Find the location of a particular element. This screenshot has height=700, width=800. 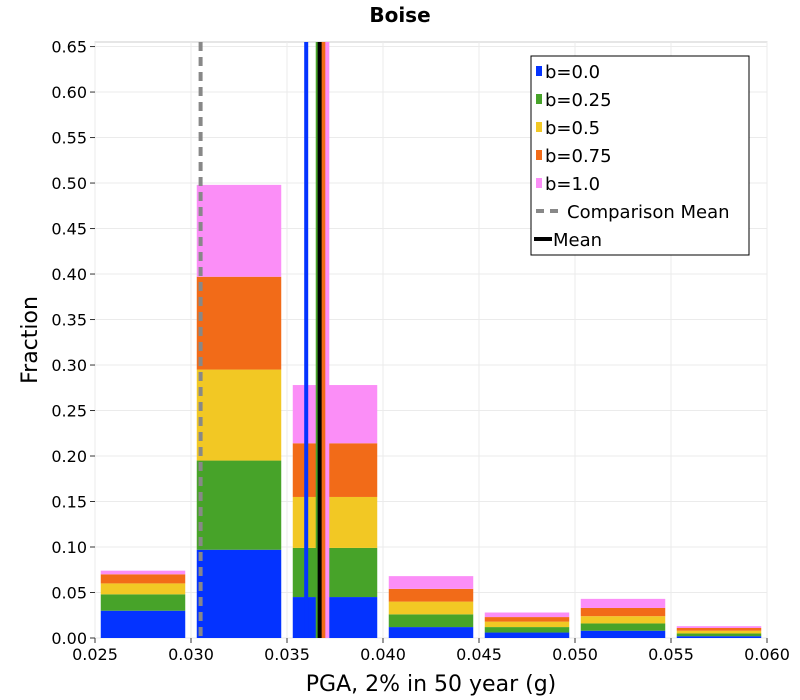

y-axis-label: Fraction is located at coordinates (30, 340).